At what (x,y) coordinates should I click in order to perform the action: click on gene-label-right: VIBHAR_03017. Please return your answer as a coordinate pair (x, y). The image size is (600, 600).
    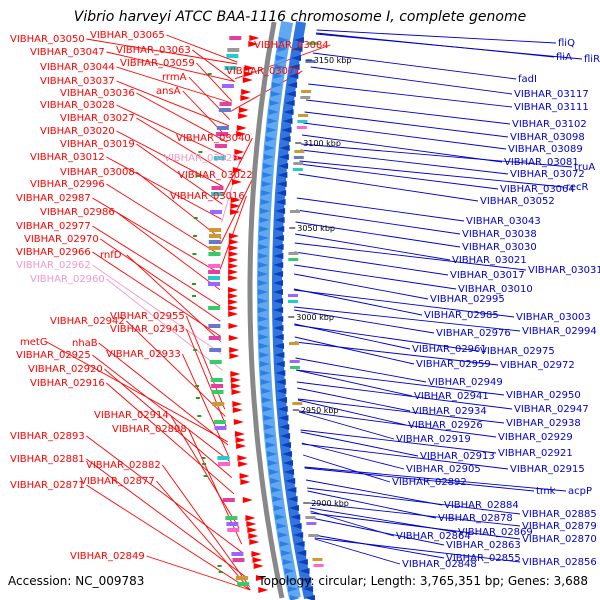
    Looking at the image, I should click on (487, 275).